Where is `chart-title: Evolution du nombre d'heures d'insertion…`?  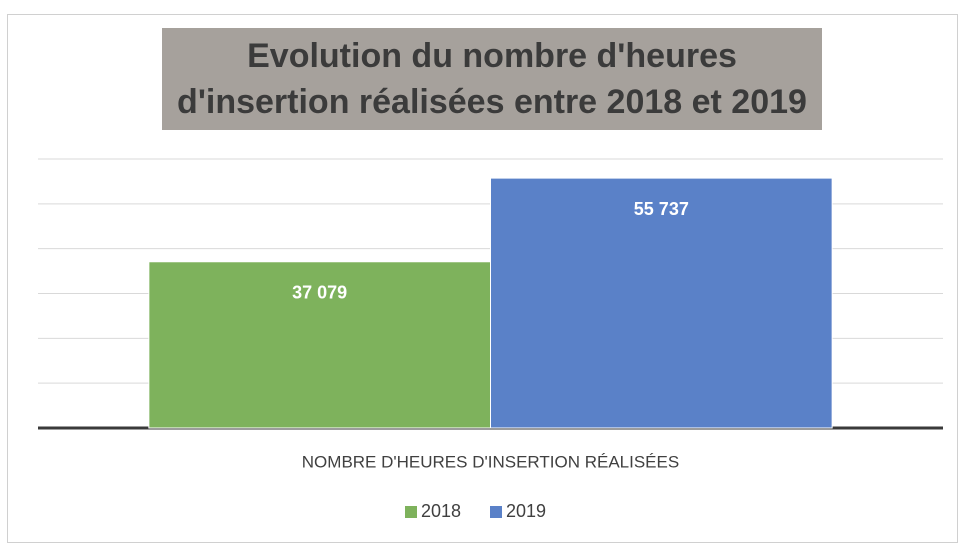 chart-title: Evolution du nombre d'heures d'insertion… is located at coordinates (492, 79).